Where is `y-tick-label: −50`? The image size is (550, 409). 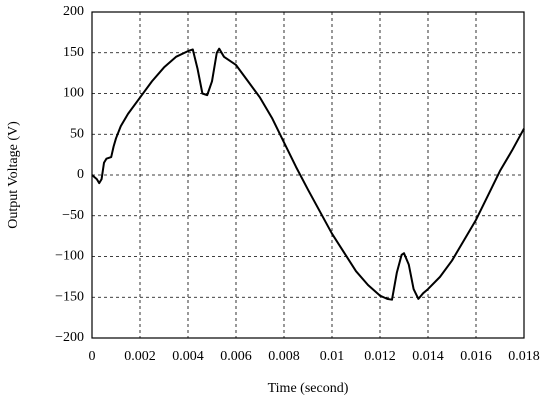 y-tick-label: −50 is located at coordinates (73, 215).